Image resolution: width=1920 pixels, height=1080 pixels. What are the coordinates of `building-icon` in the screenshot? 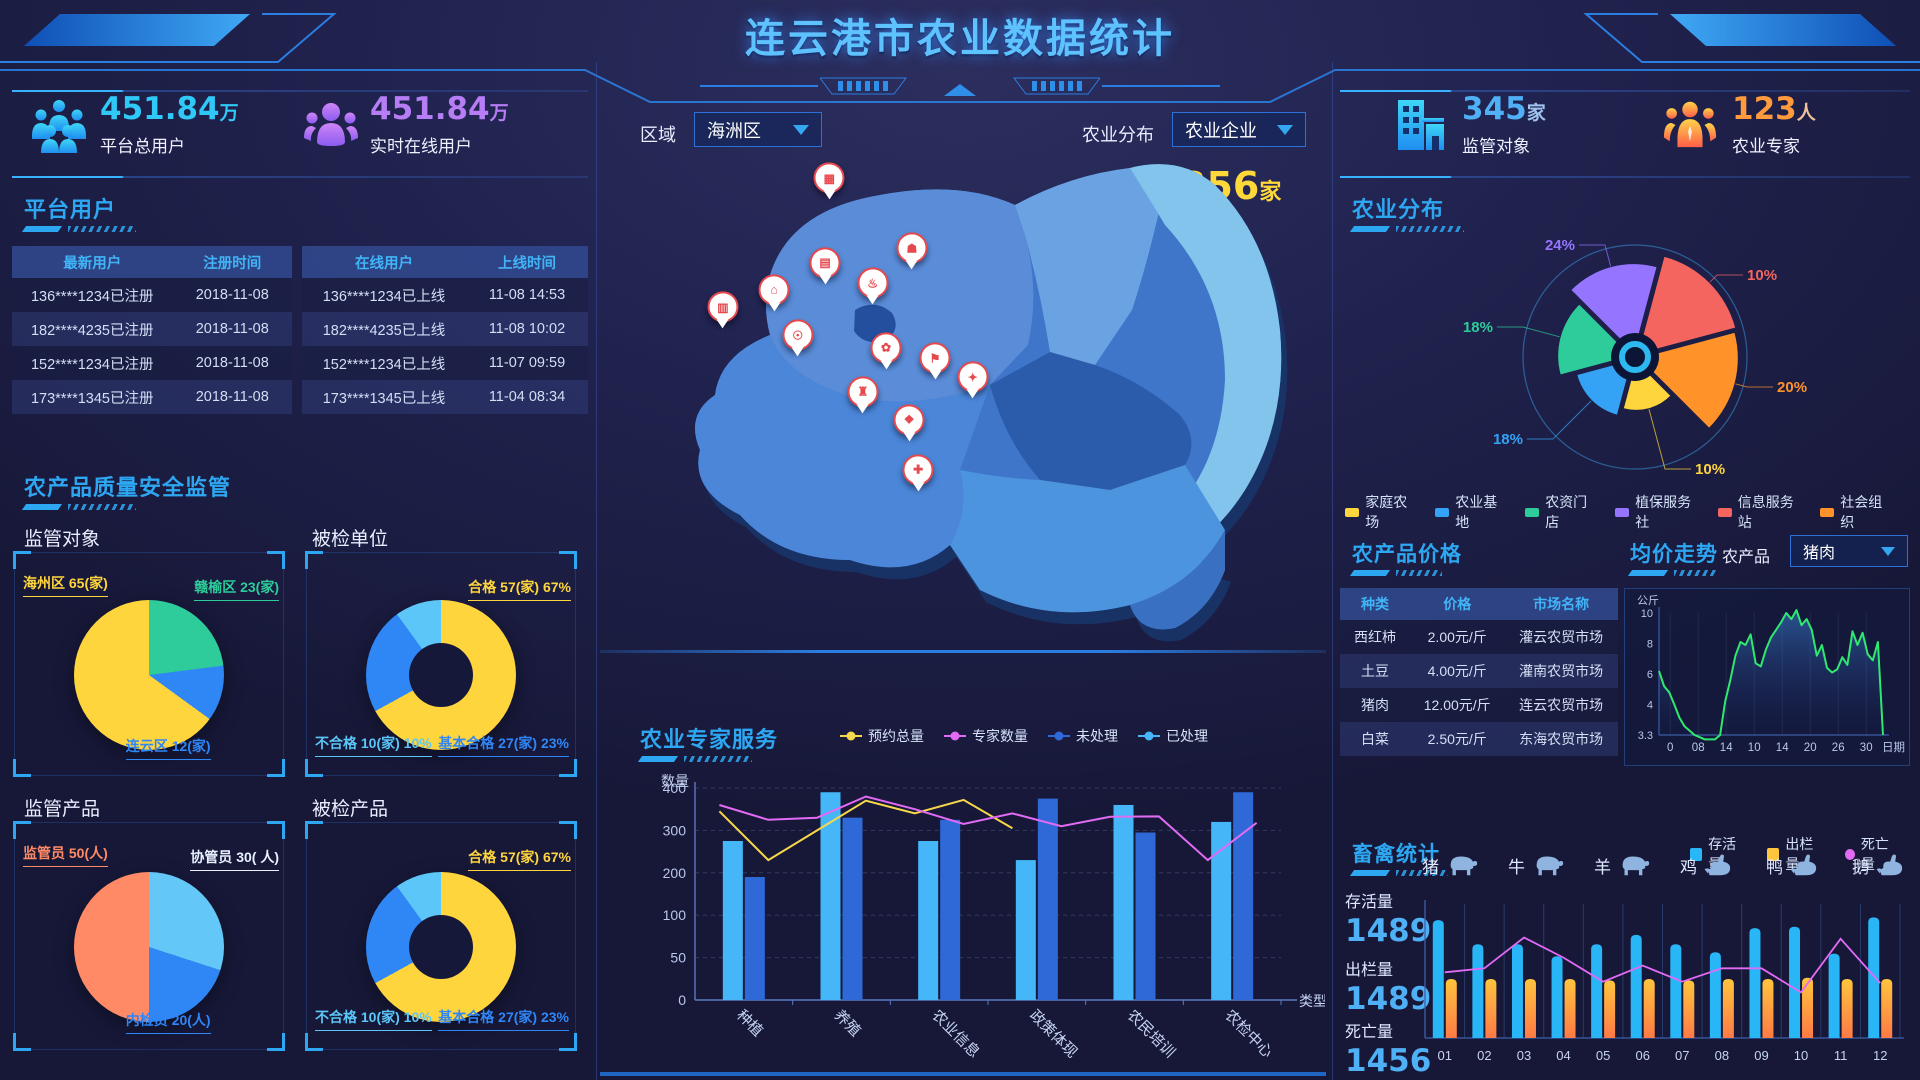 It's located at (1421, 125).